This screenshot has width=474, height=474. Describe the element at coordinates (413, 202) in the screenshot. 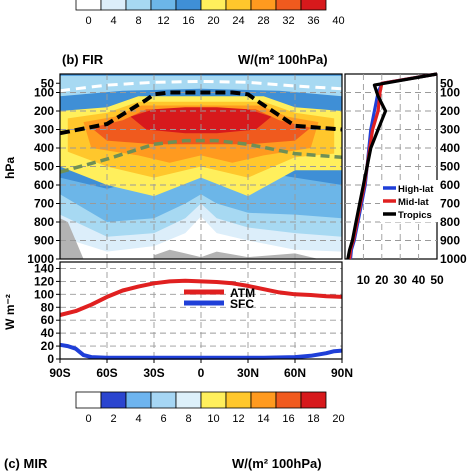

I see `profile-legend-label: Mid-lat` at that location.